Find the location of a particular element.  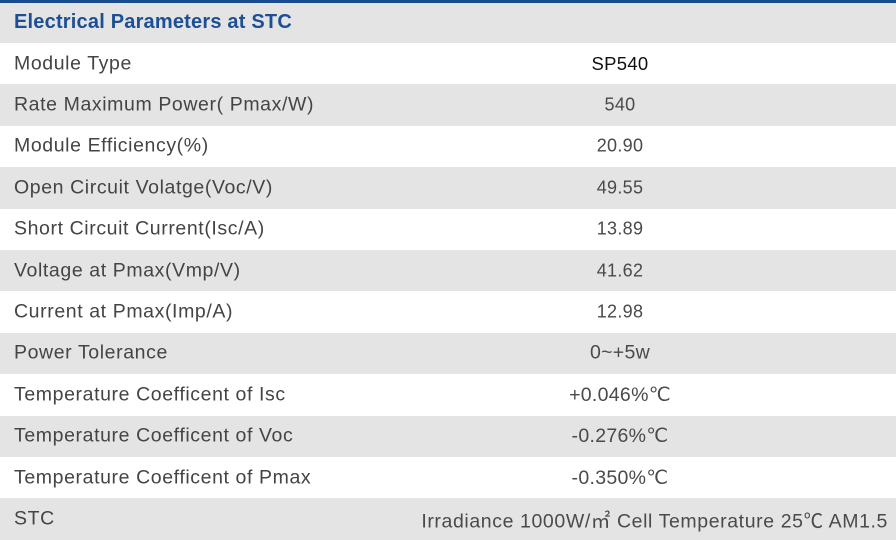

table-row-power-tolerance: Power Tolerance 0~+5w is located at coordinates (448, 353).